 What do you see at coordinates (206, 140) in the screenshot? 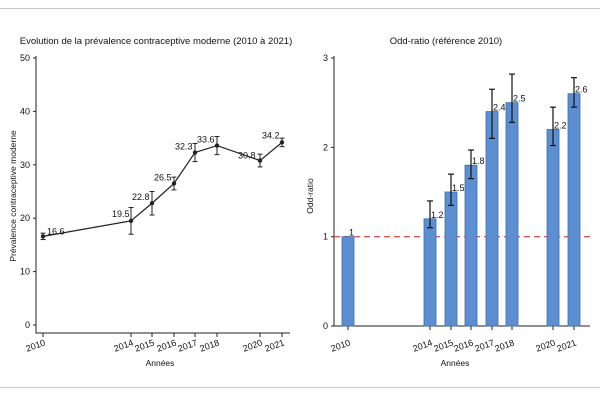
I see `data-label: 33.6` at bounding box center [206, 140].